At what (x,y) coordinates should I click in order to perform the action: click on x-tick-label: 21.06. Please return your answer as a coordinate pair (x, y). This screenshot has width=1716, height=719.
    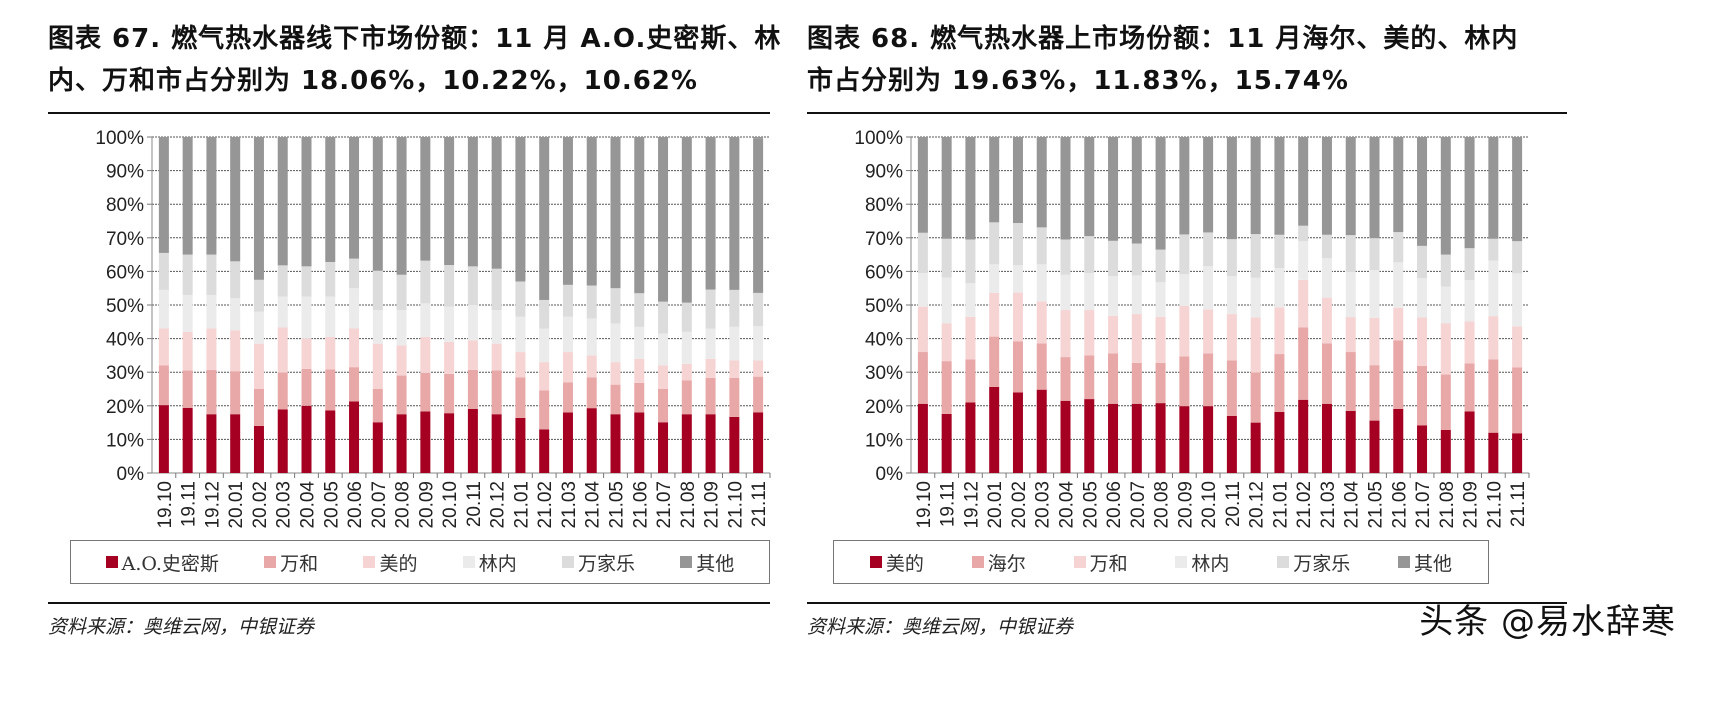
    Looking at the image, I should click on (1399, 505).